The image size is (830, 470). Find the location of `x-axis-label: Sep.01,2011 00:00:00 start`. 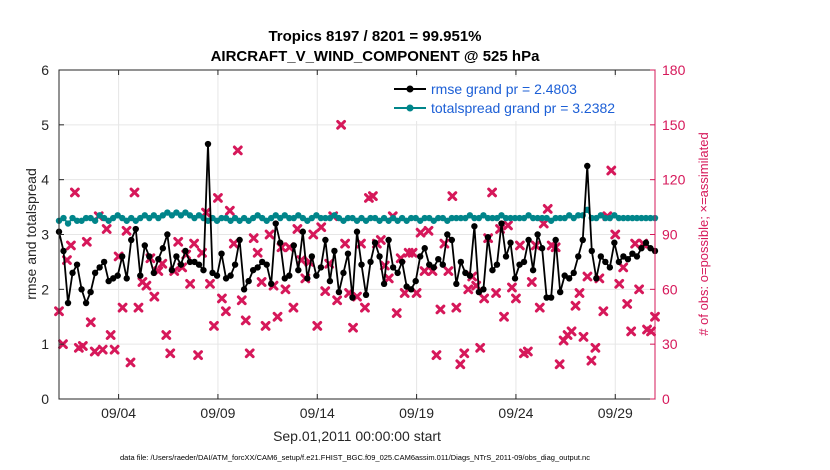

x-axis-label: Sep.01,2011 00:00:00 start is located at coordinates (357, 436).